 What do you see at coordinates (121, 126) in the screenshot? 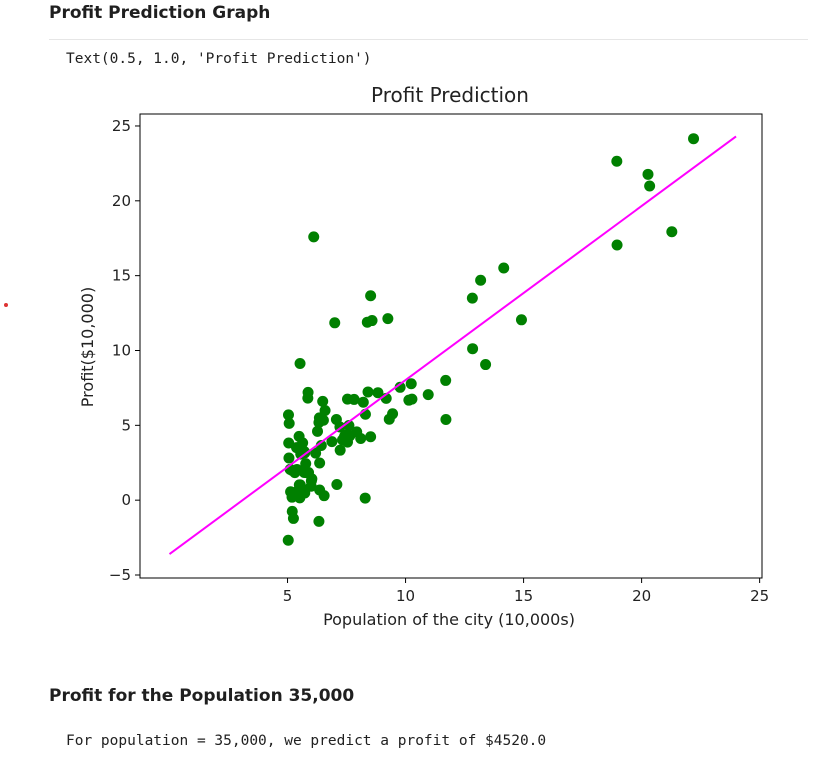
I see `y-tick-label: 25` at bounding box center [121, 126].